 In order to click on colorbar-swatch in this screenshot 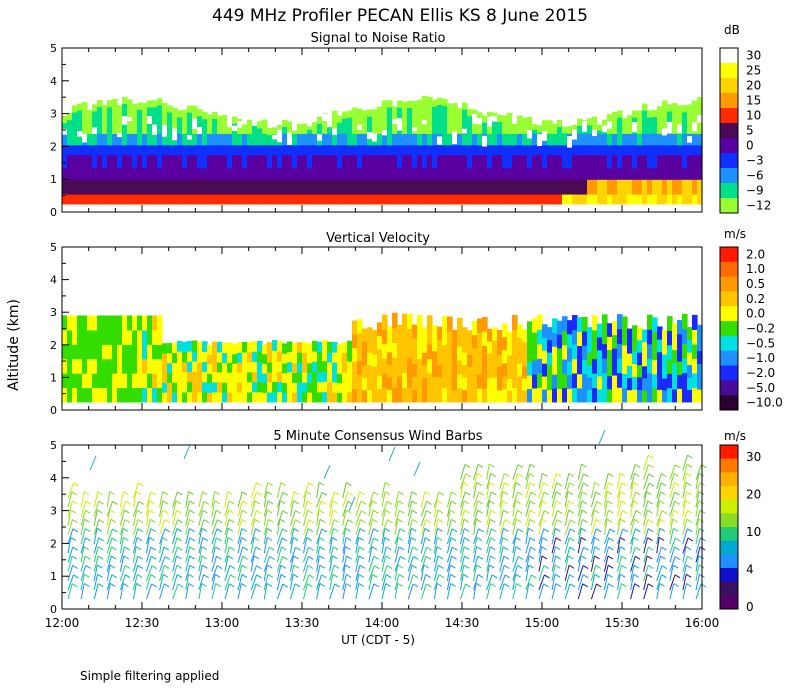, I will do `click(729, 71)`.